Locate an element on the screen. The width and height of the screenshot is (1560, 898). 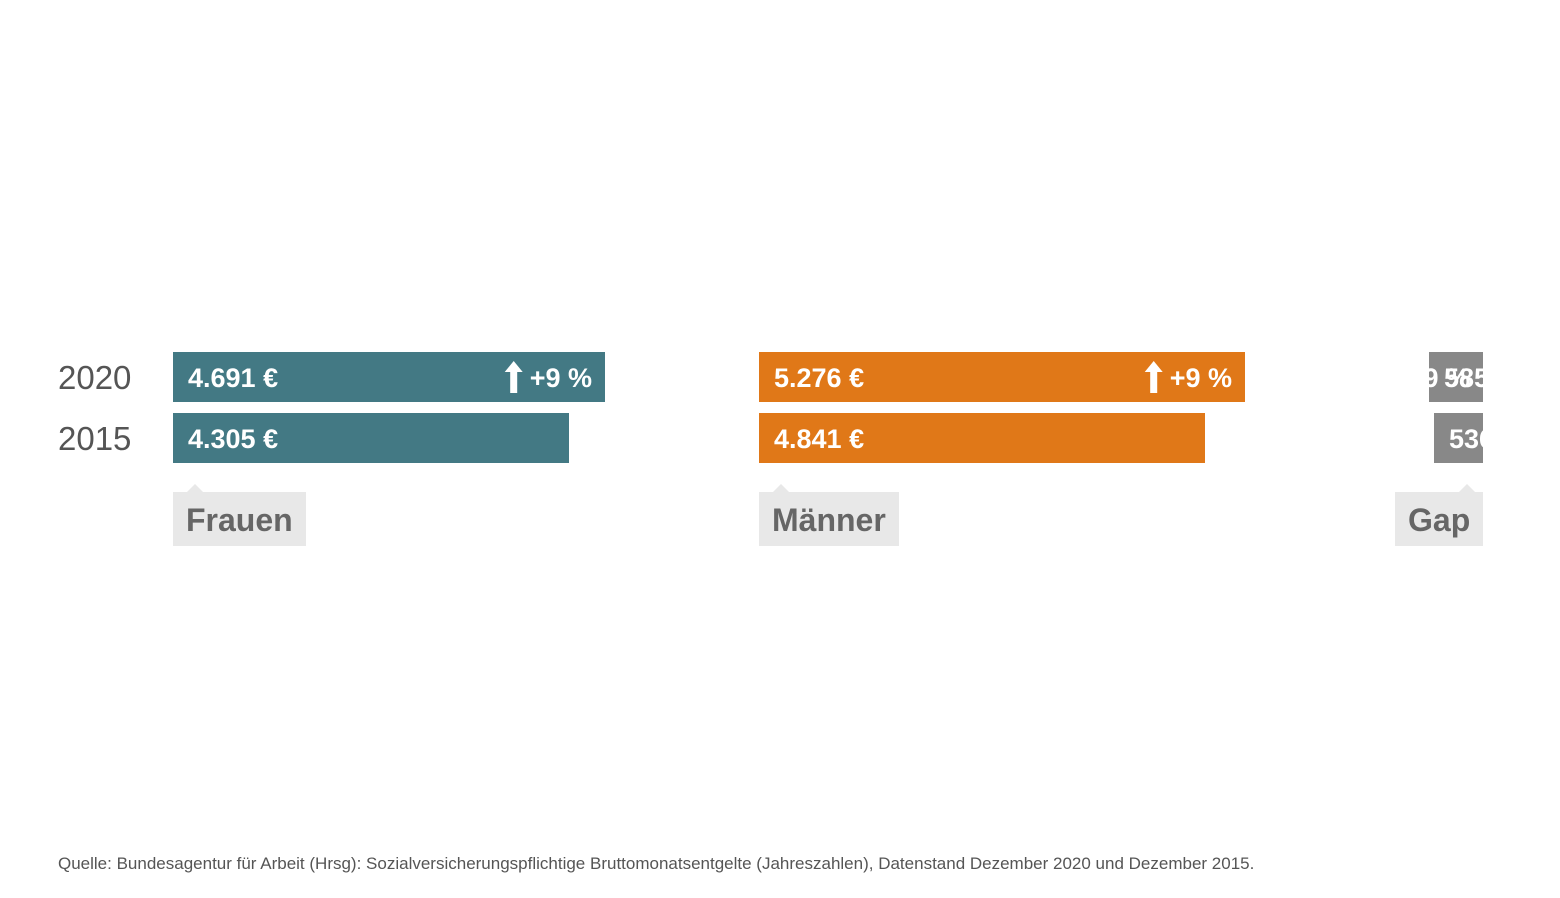
value-label-maenner-2020: 5.276 € is located at coordinates (819, 378).